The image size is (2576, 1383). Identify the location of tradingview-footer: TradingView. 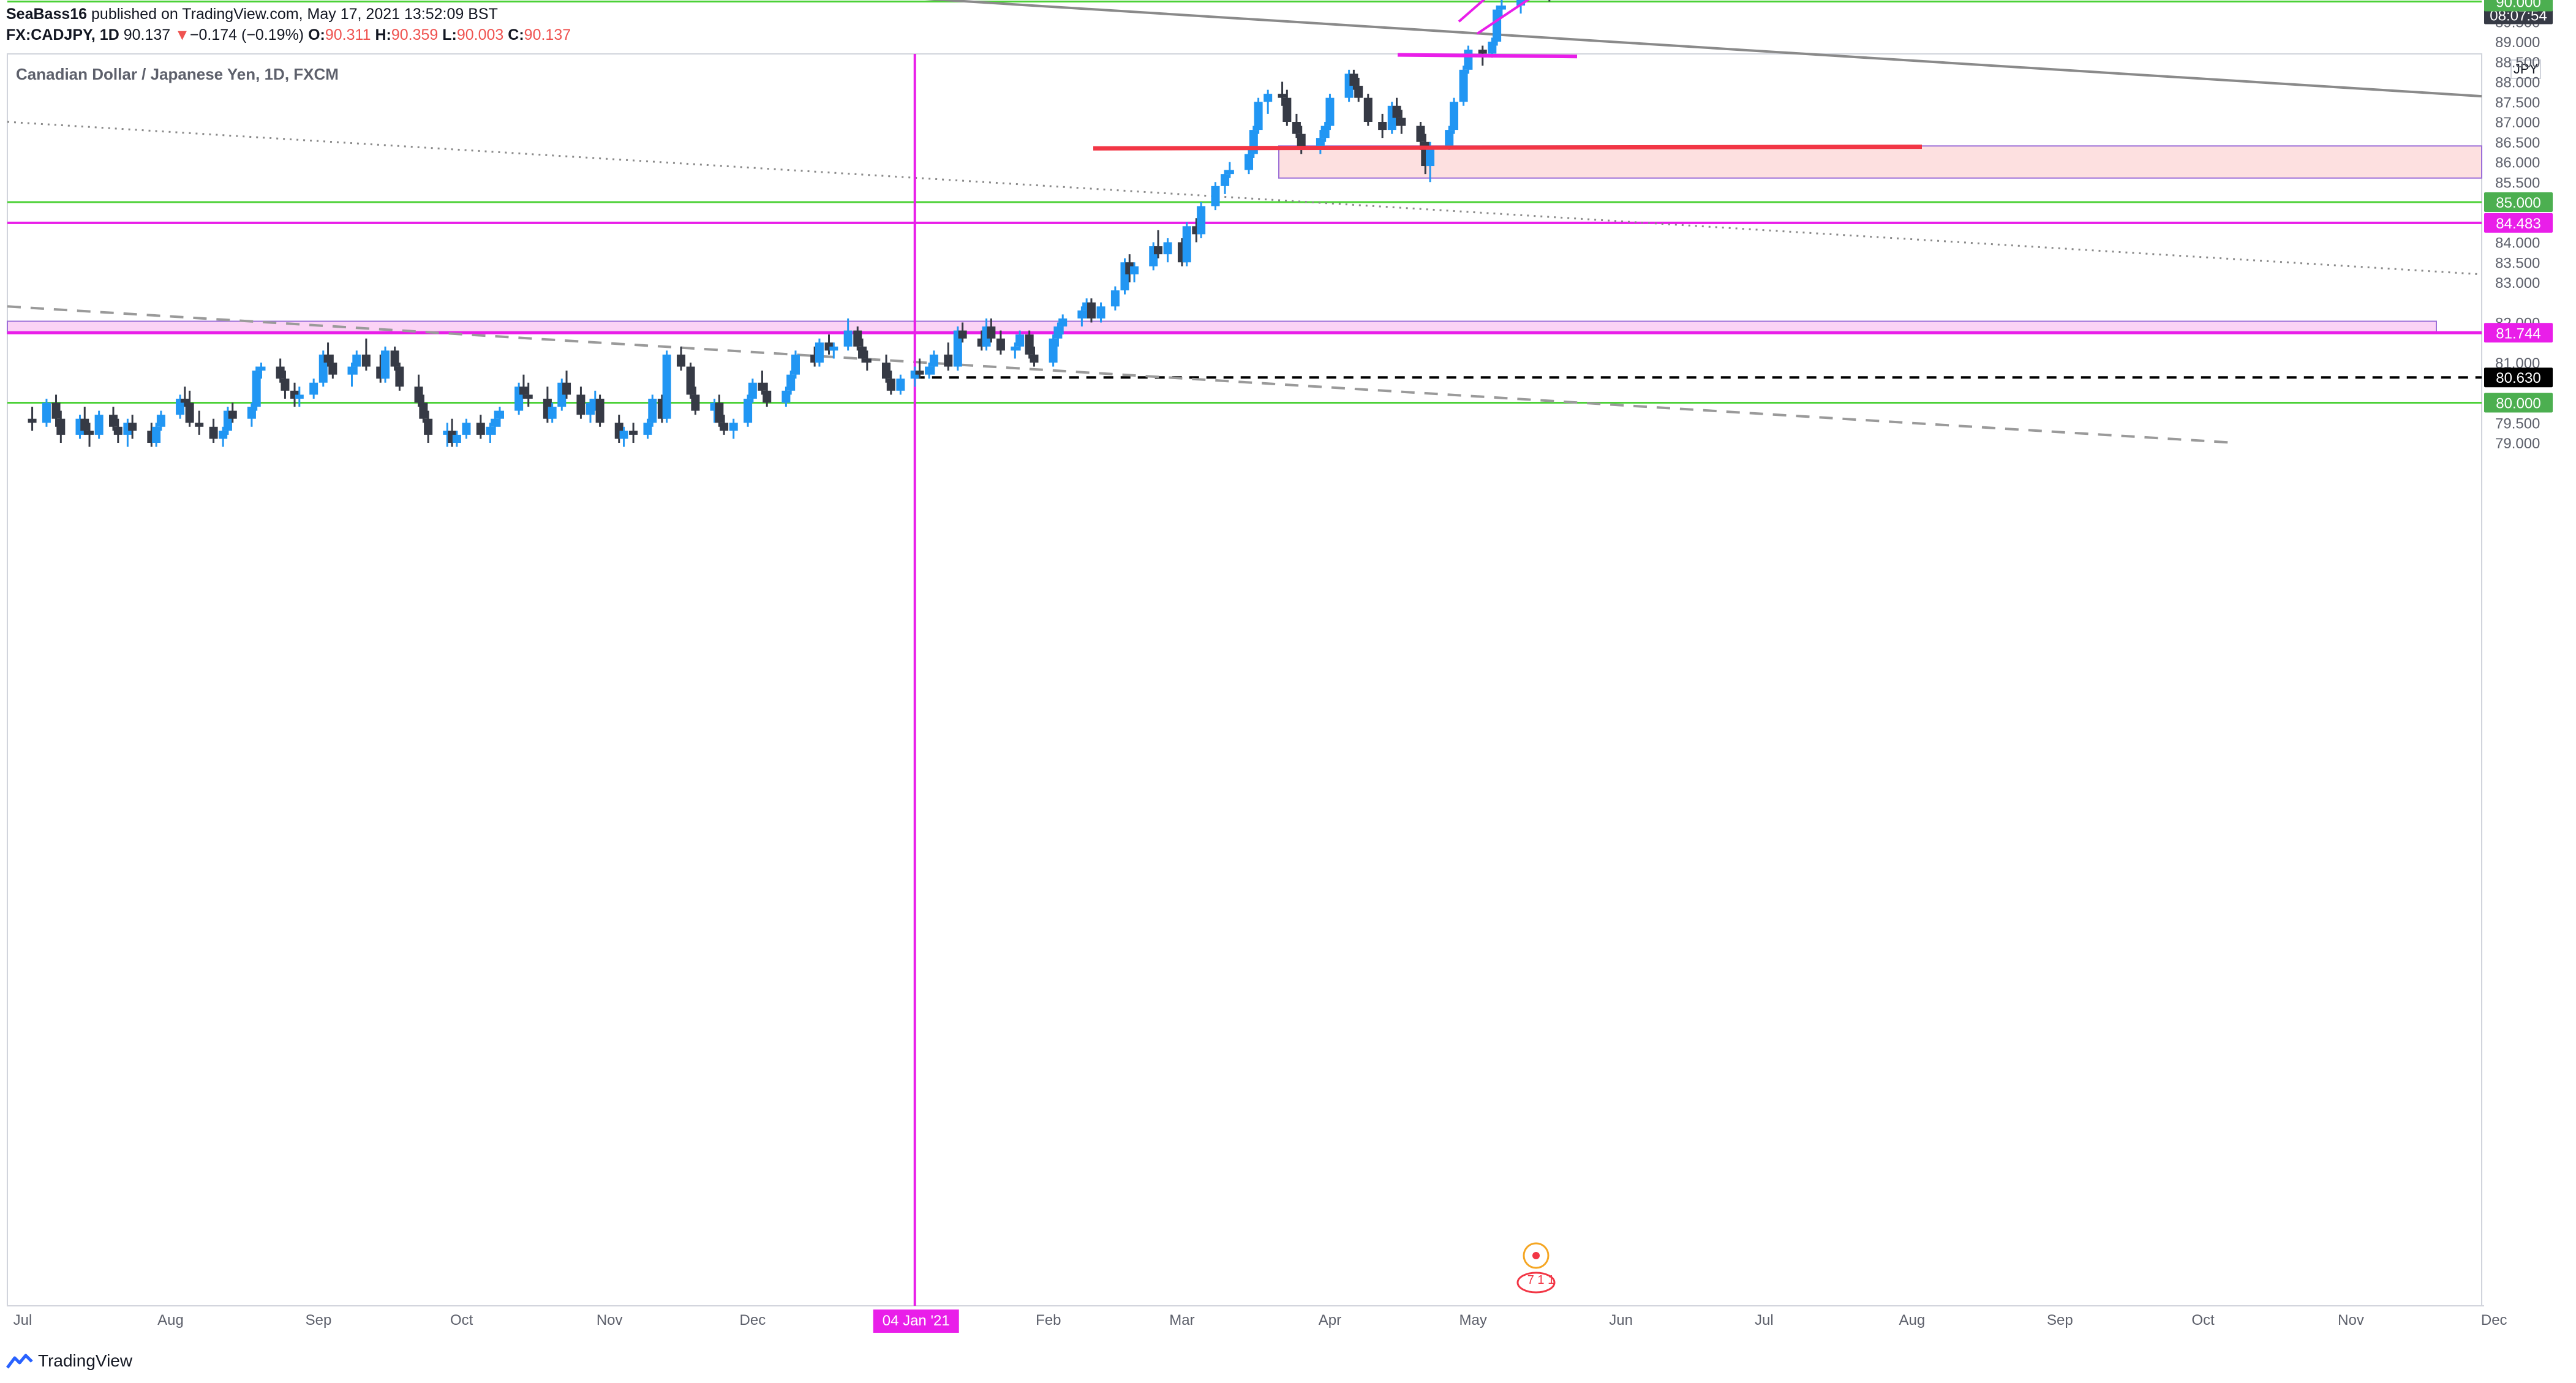
(69, 1360).